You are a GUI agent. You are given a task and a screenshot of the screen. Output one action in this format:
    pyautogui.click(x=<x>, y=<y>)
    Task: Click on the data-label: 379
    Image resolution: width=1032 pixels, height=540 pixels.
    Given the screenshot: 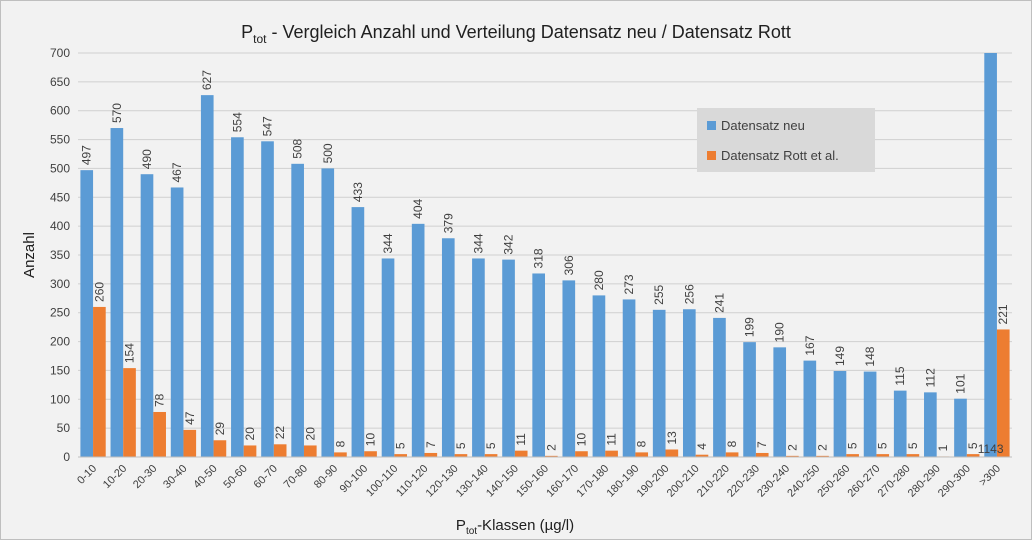 What is the action you would take?
    pyautogui.click(x=448, y=223)
    